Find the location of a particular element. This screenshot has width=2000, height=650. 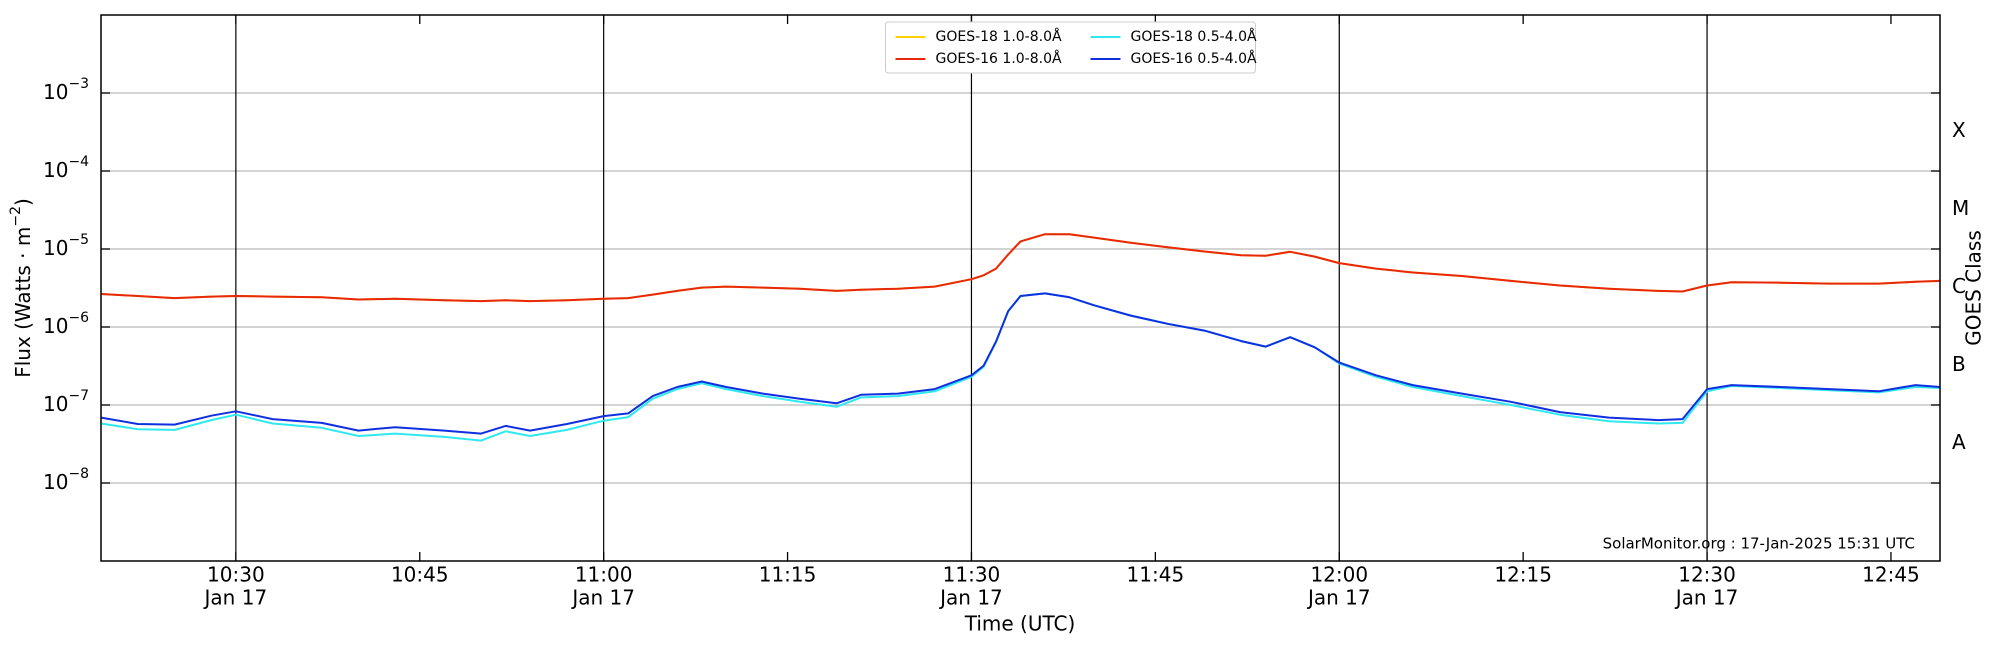

series-line is located at coordinates (1020, 268).